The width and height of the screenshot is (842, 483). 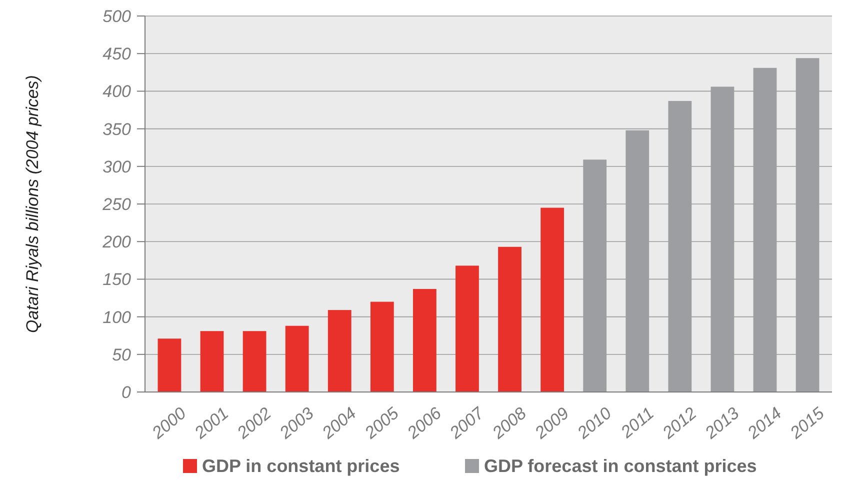 What do you see at coordinates (301, 466) in the screenshot?
I see `legend-label: GDP in constant prices` at bounding box center [301, 466].